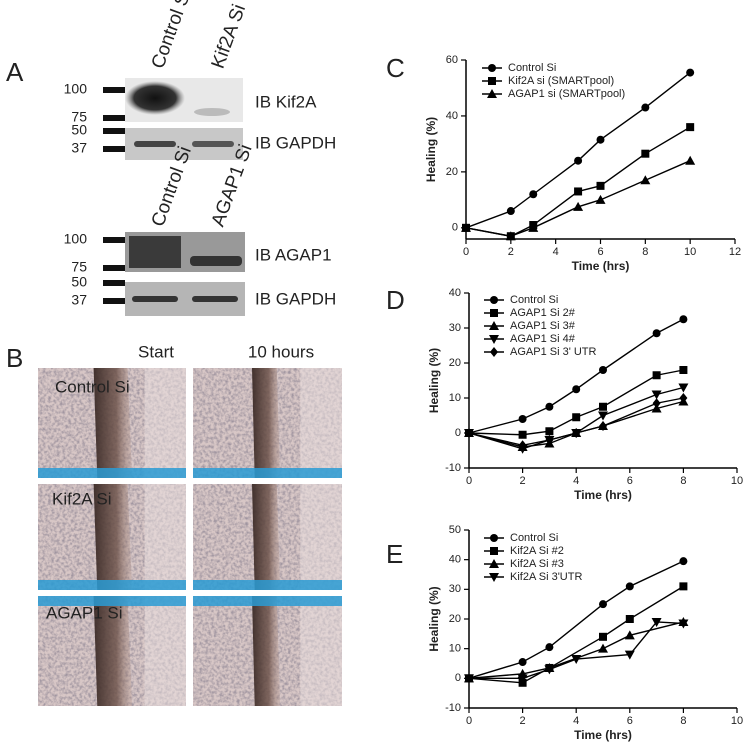 This screenshot has height=754, width=745. I want to click on legend-label: AGAP1 Si 2#, so click(543, 313).